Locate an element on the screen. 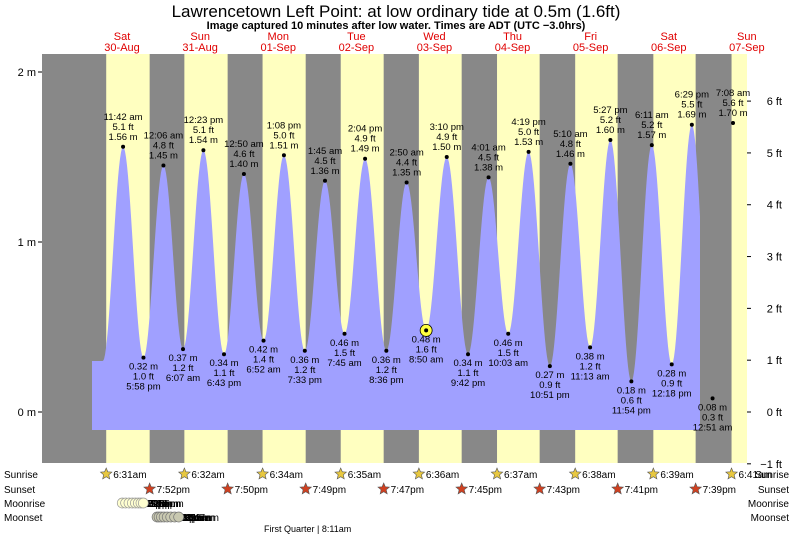  tide-label: 4.6 ft is located at coordinates (243, 154).